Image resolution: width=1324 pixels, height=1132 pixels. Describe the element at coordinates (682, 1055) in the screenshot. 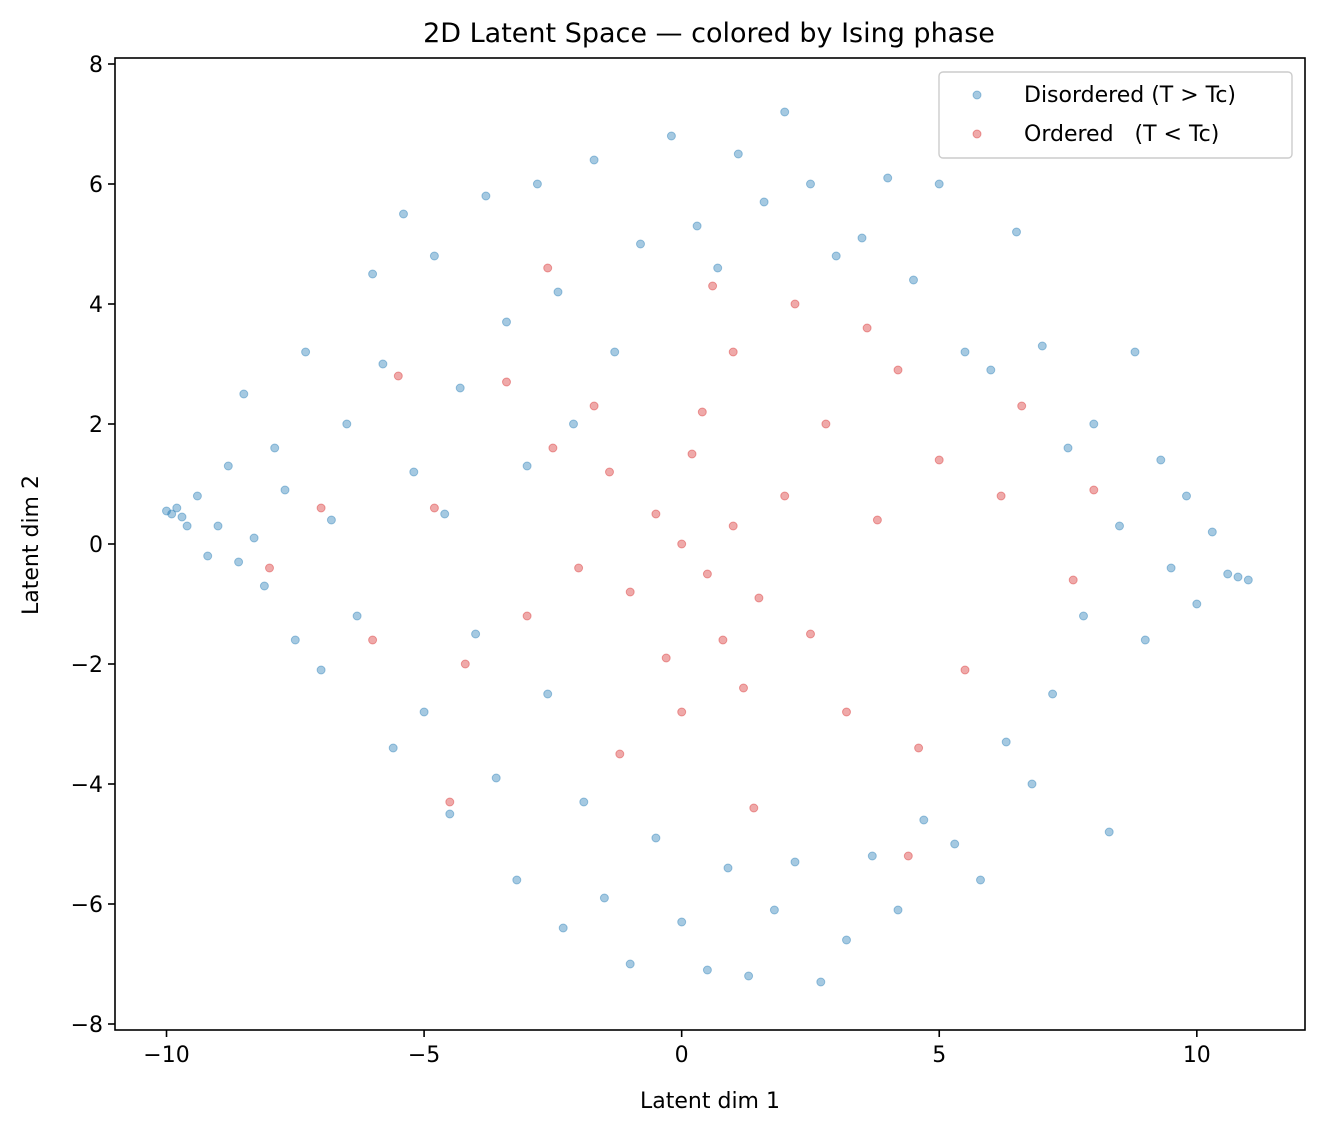

I see `x-tick-label: 0` at that location.